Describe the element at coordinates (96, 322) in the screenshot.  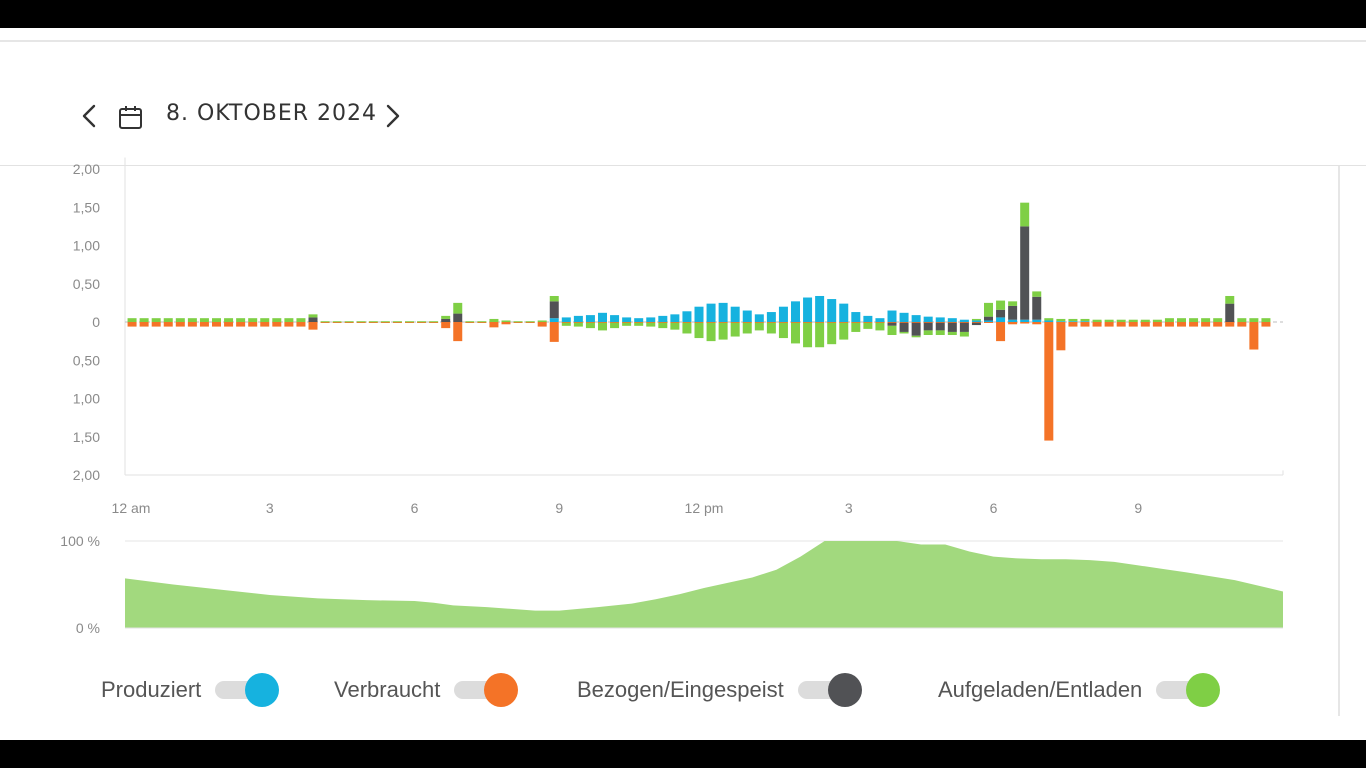
I see `y-tick-label: 0` at that location.